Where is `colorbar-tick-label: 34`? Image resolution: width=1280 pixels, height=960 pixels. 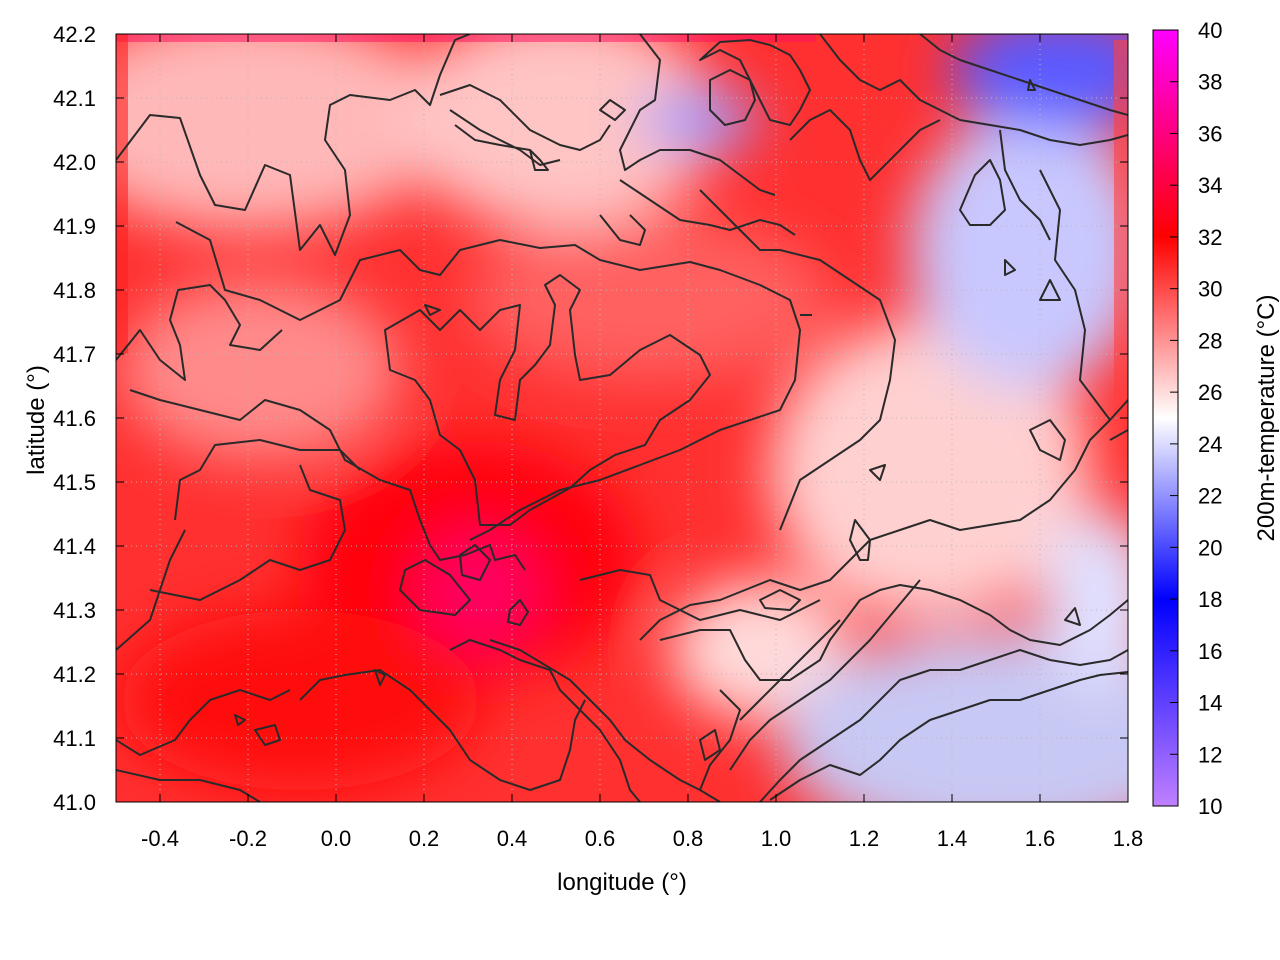
colorbar-tick-label: 34 is located at coordinates (1210, 185).